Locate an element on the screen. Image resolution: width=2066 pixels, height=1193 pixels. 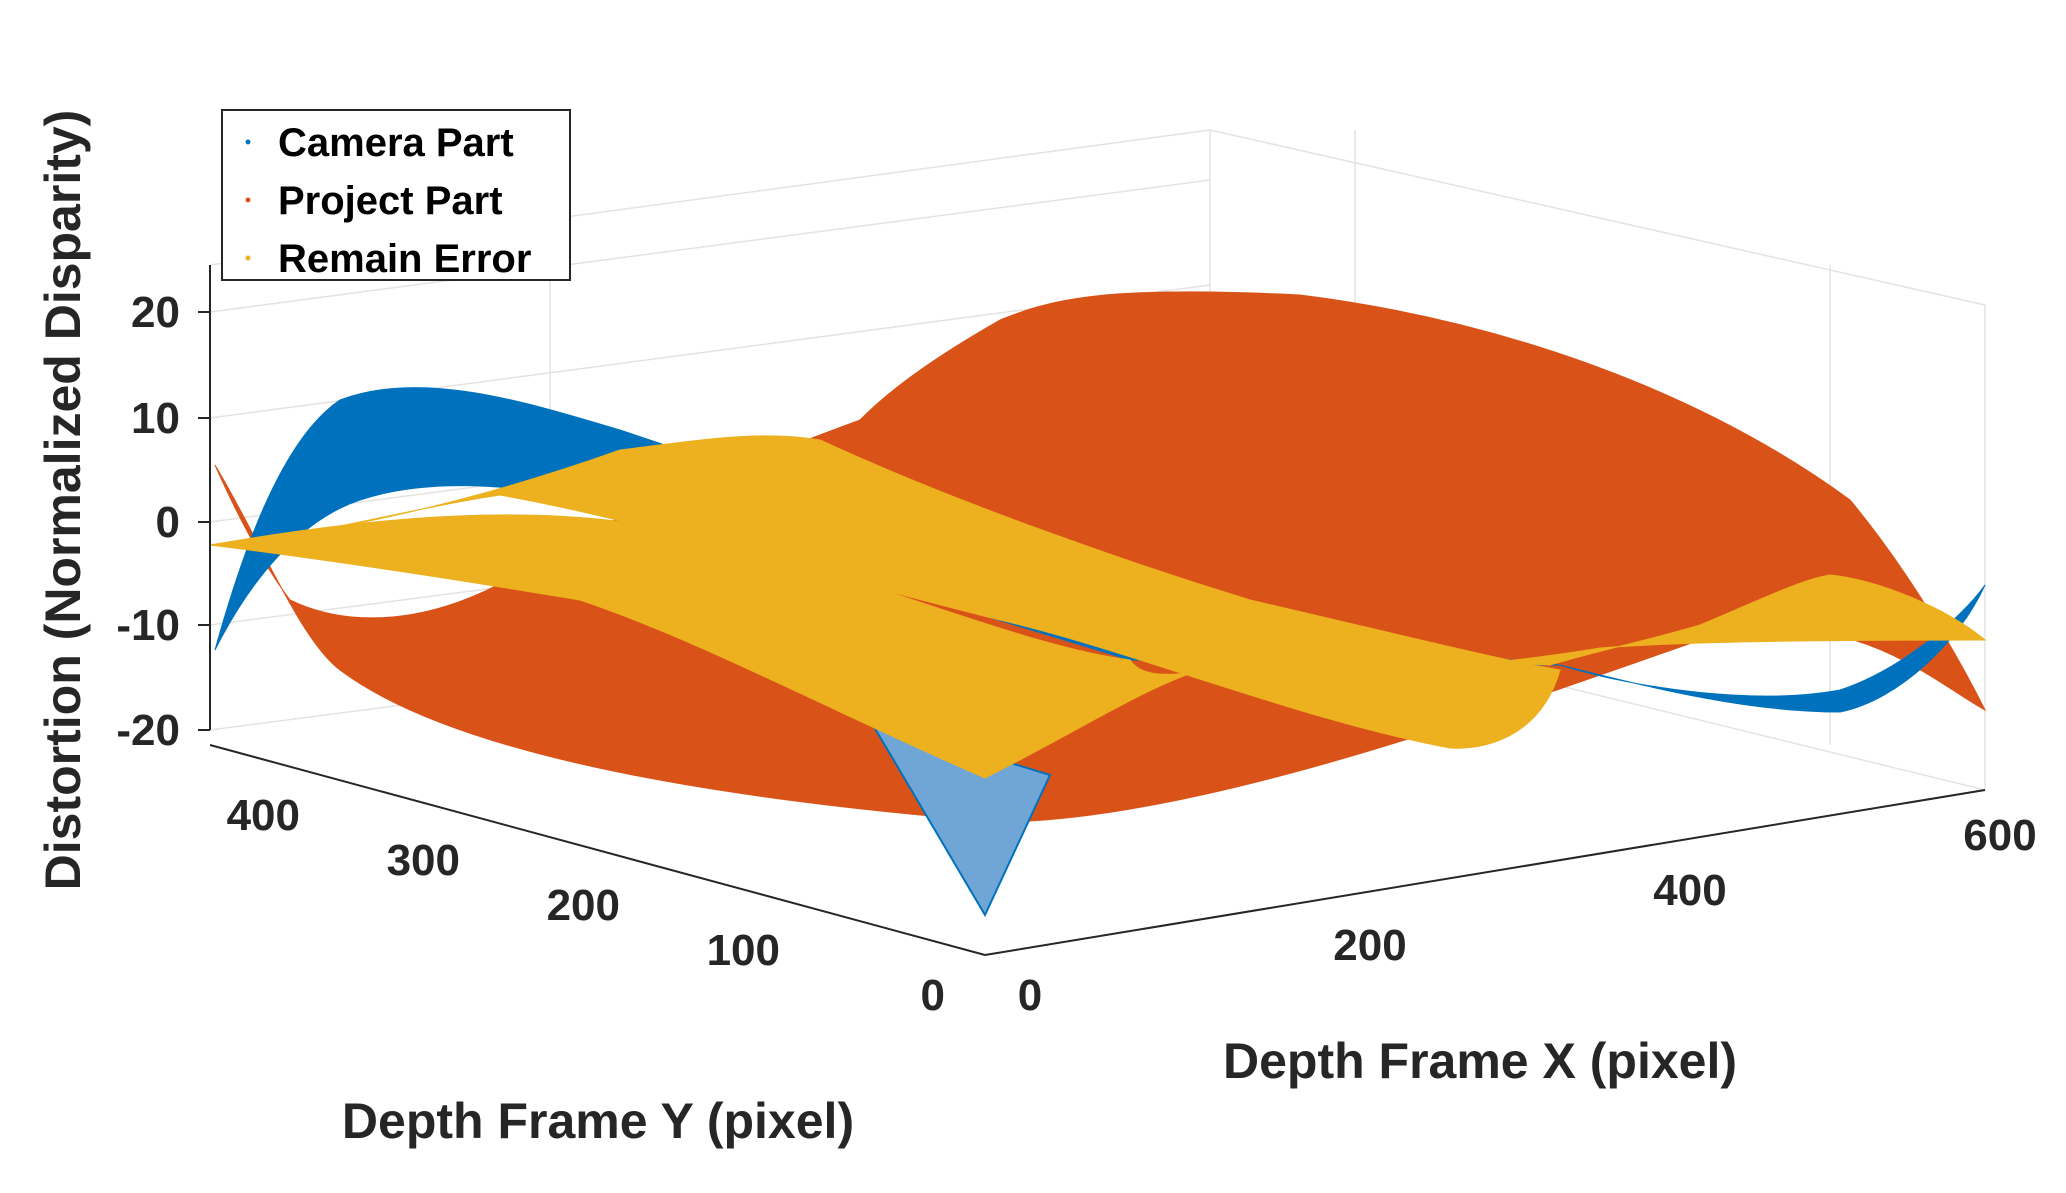
x-ticks: 0 200 400 600 is located at coordinates (1527, 915).